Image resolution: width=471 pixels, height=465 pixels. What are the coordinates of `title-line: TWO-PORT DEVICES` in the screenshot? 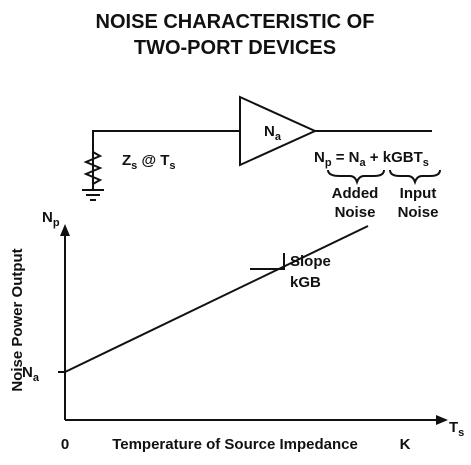 It's located at (235, 48).